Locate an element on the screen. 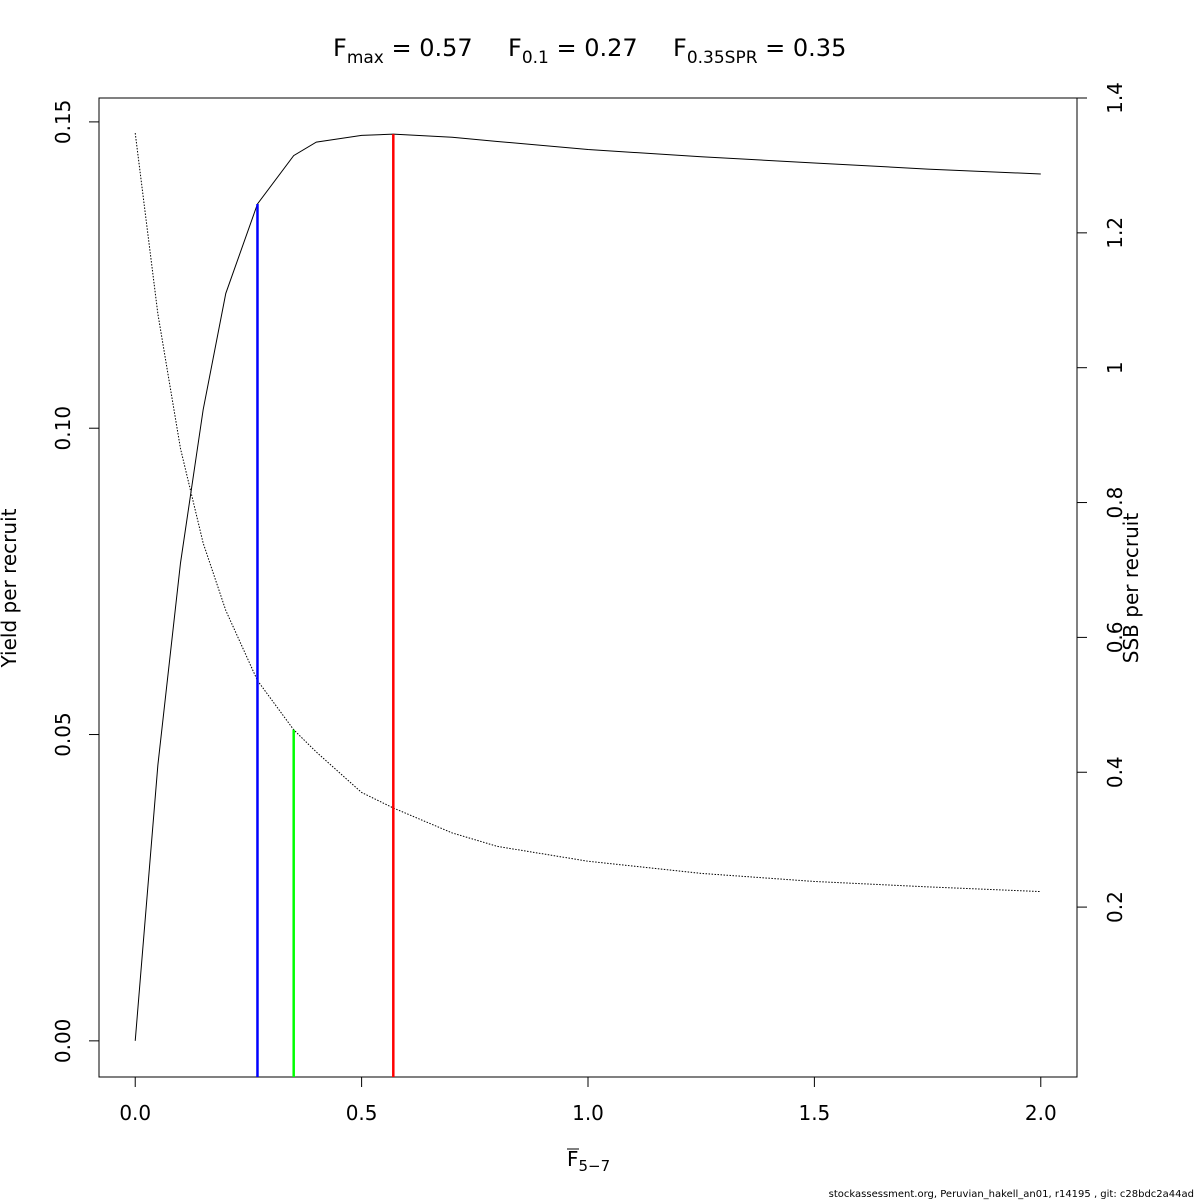 The width and height of the screenshot is (1200, 1200). x-axis-title: F5−7 is located at coordinates (588, 1161).